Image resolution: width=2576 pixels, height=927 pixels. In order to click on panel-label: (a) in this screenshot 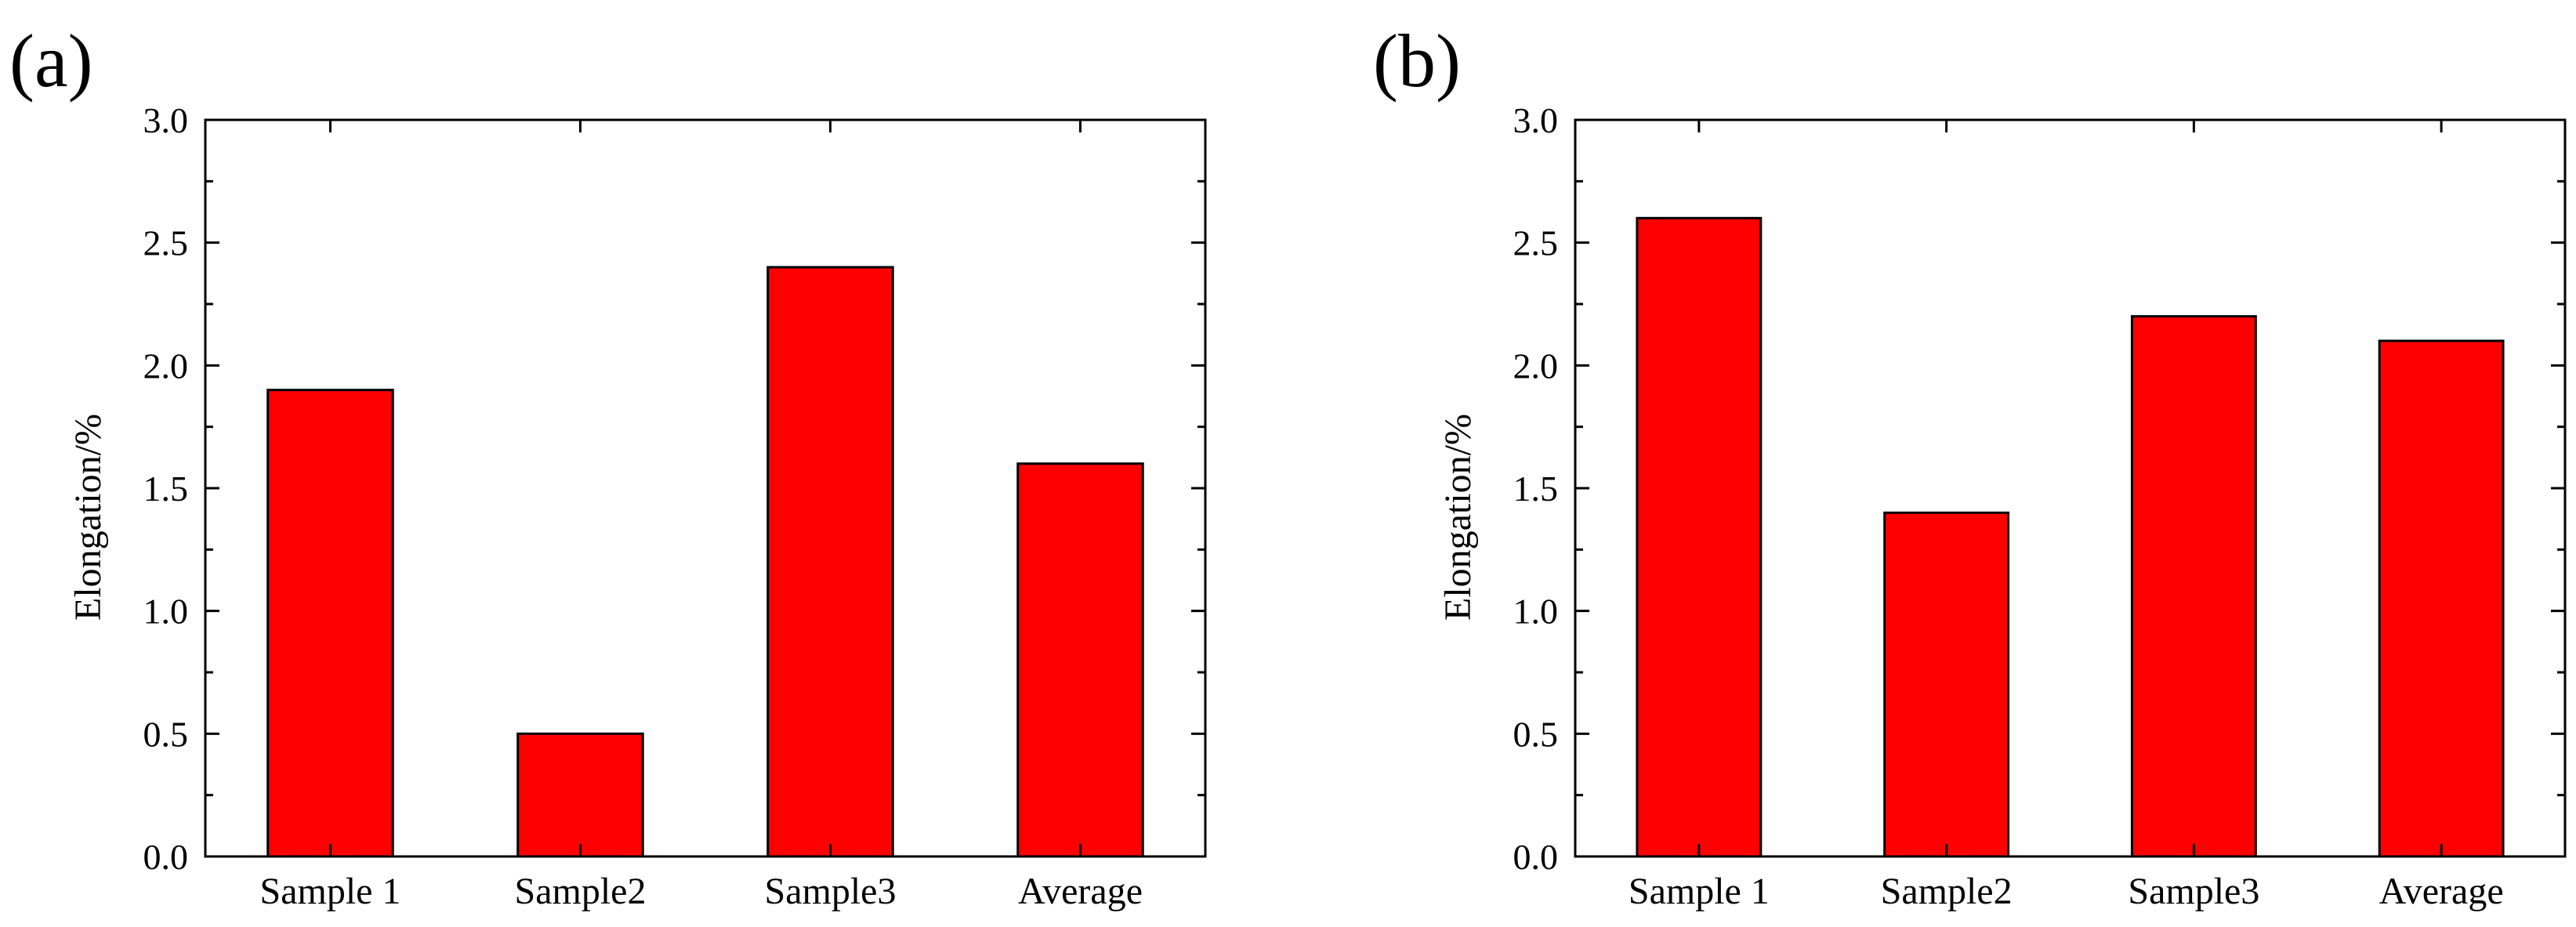, I will do `click(51, 61)`.